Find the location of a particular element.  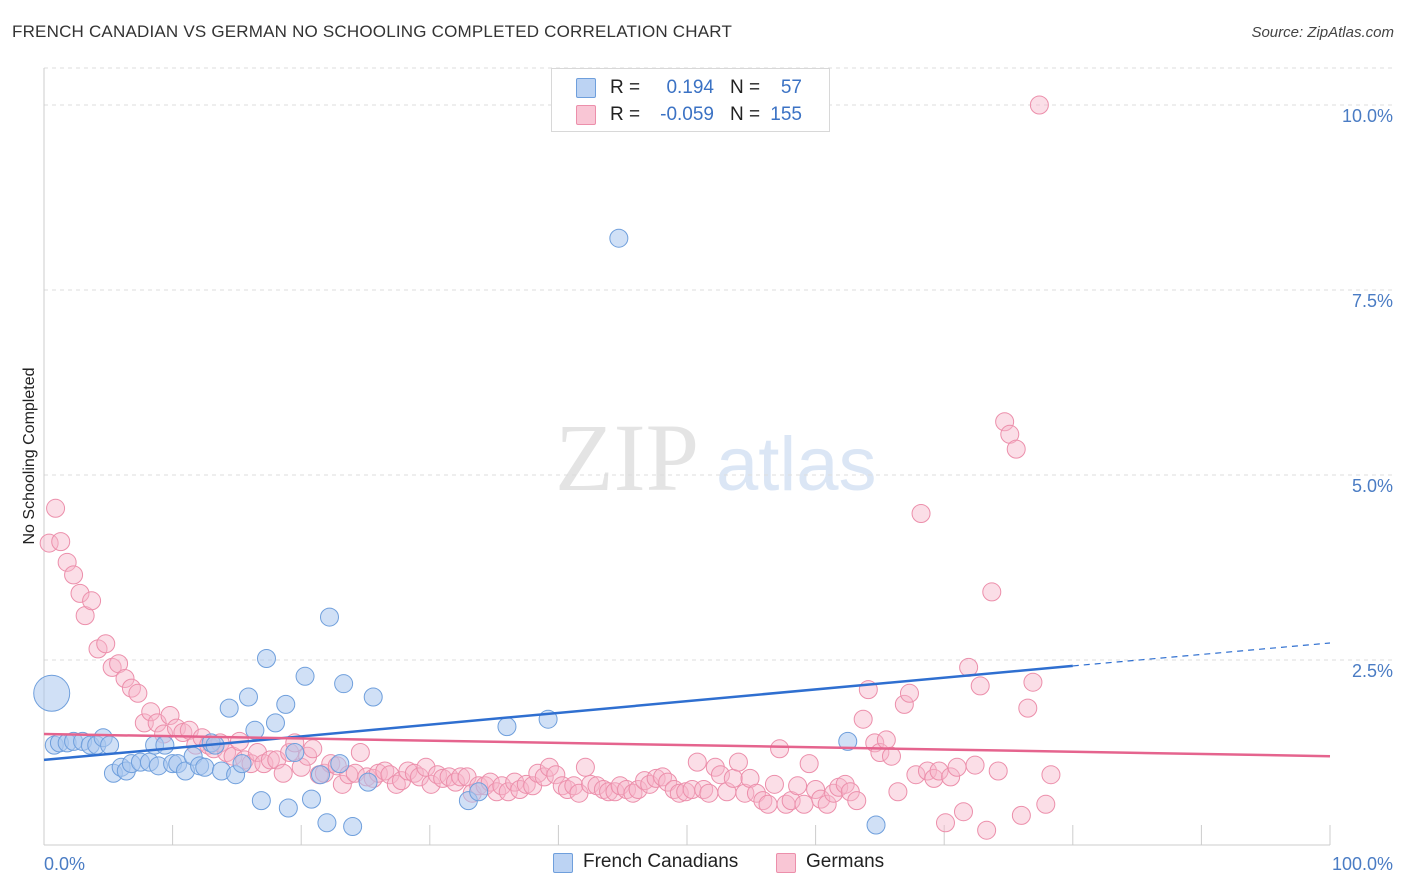

legend-r-label: R = is located at coordinates (625, 87).